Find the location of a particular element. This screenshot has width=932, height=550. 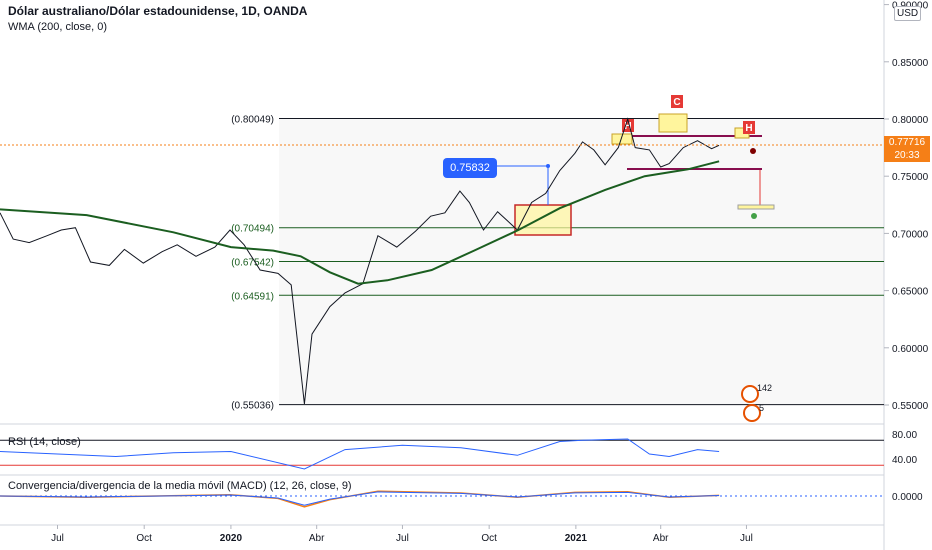

indicator-label: WMA (200, close, 0) is located at coordinates (58, 27).